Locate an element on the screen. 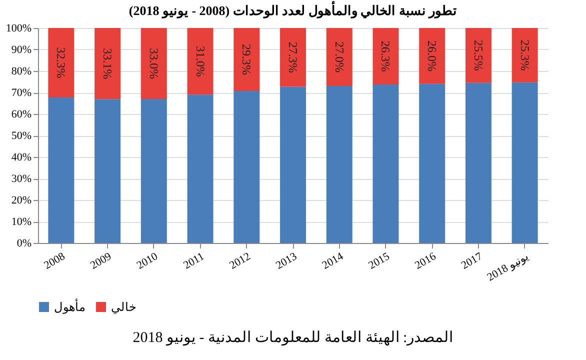 This screenshot has height=360, width=586. x-tick-label: يونيو 2018 is located at coordinates (508, 267).